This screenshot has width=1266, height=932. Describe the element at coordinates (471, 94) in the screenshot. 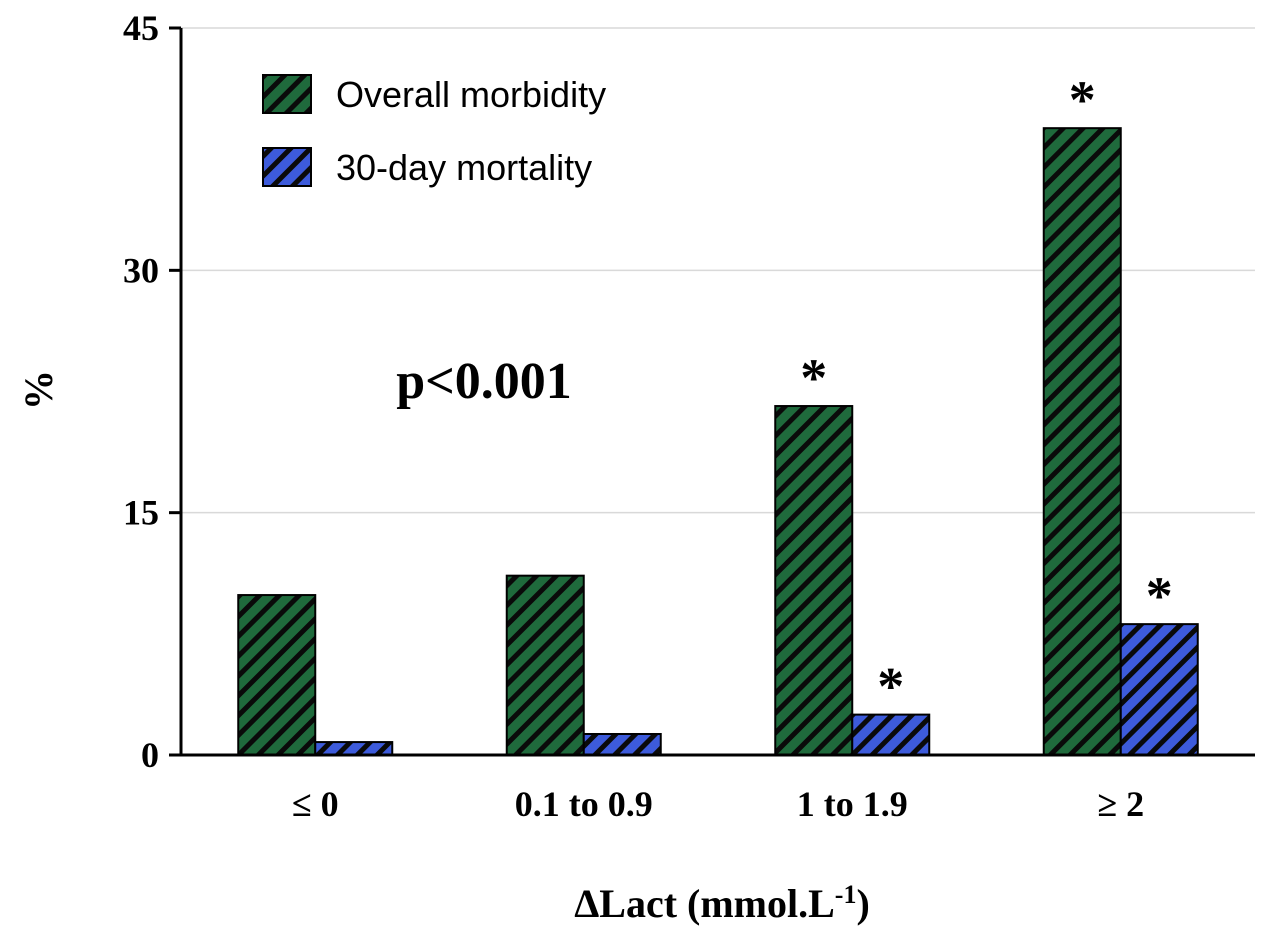

I see `legend-label-series-0: Overall morbidity` at that location.